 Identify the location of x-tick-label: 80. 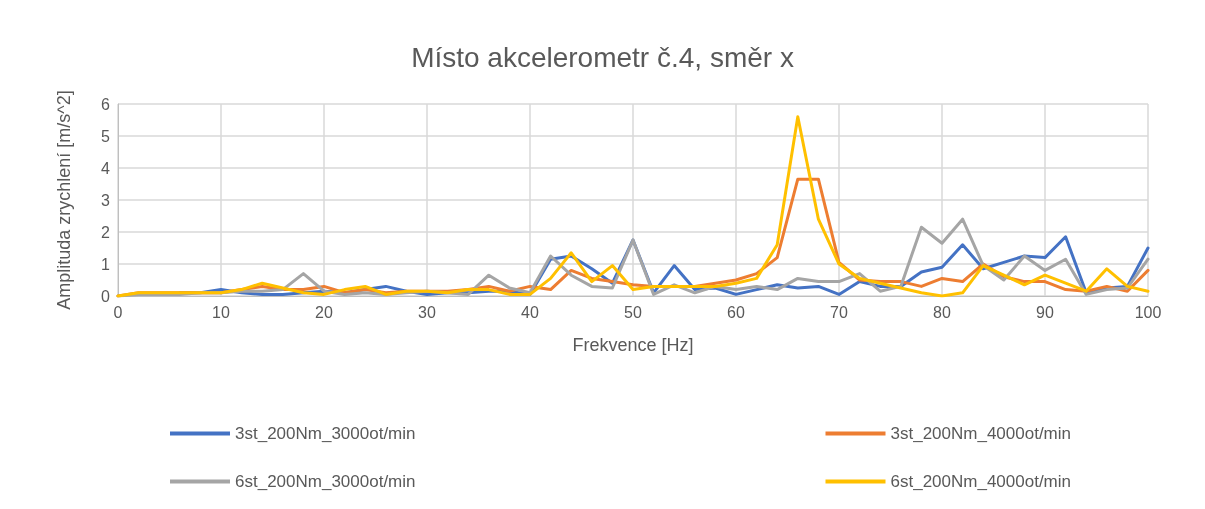
(942, 312).